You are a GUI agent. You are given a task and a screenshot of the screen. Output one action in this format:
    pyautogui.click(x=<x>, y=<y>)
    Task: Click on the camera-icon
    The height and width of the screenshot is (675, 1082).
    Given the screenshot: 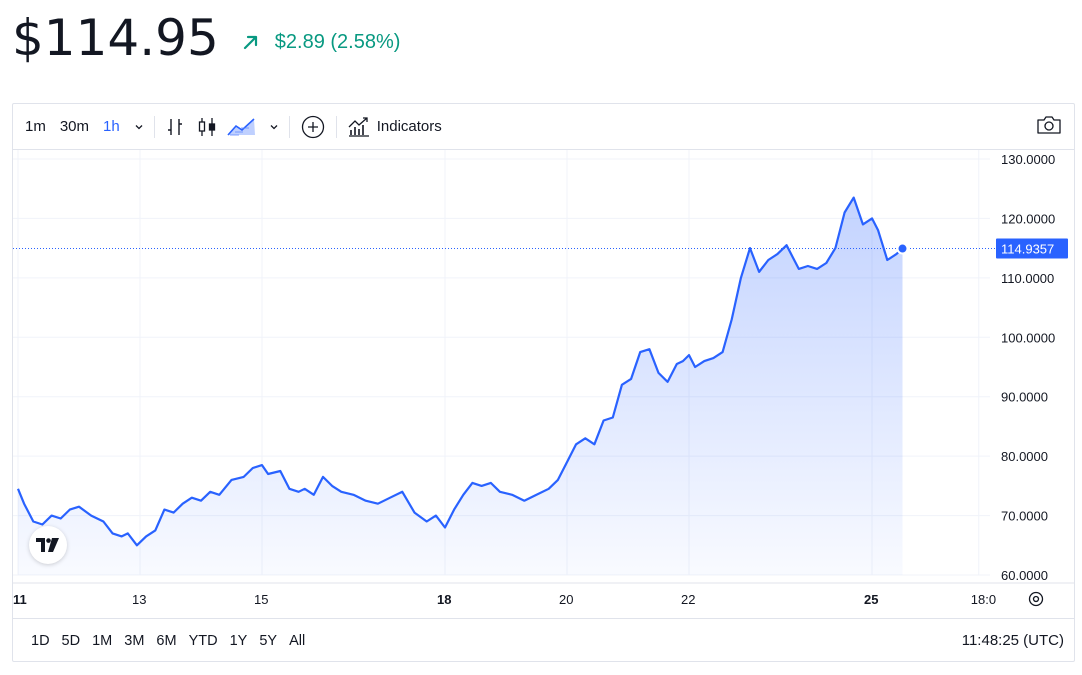 What is the action you would take?
    pyautogui.click(x=1049, y=125)
    